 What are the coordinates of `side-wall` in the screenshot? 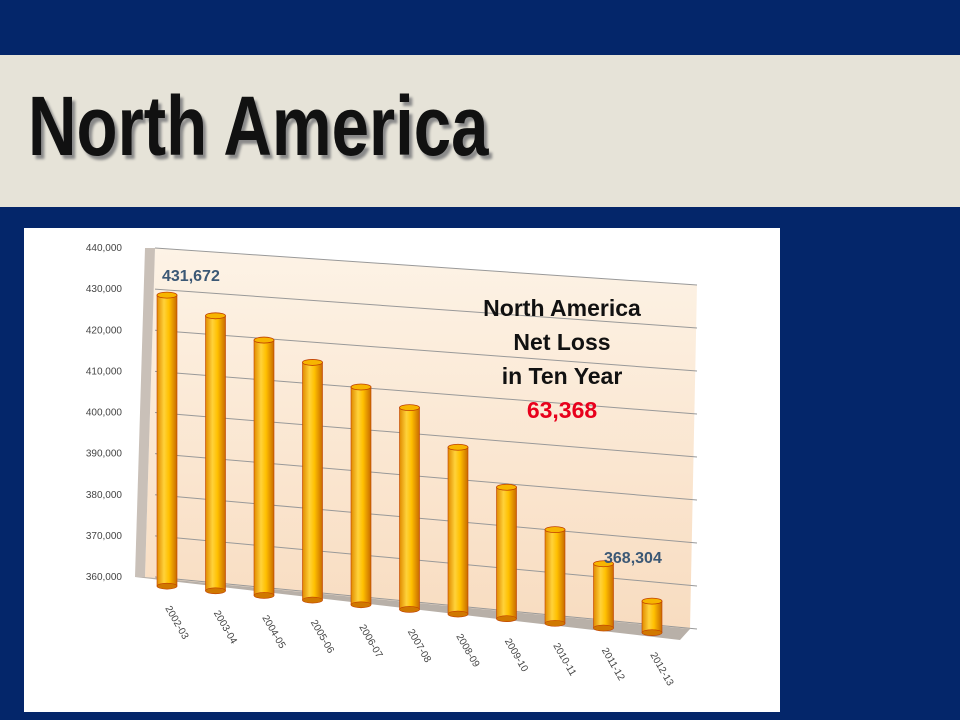 It's located at (145, 412).